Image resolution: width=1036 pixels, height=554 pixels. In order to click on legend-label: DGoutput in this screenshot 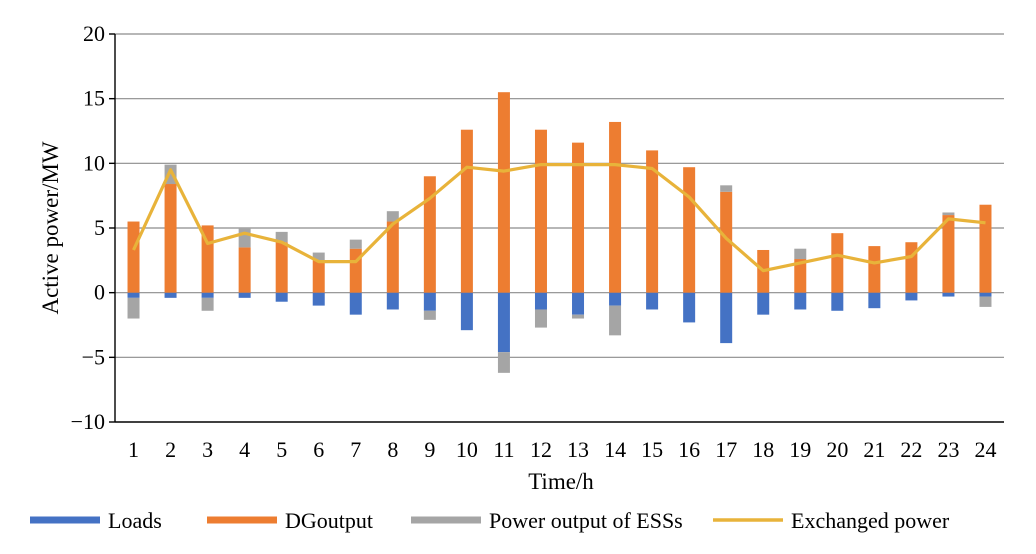, I will do `click(329, 520)`.